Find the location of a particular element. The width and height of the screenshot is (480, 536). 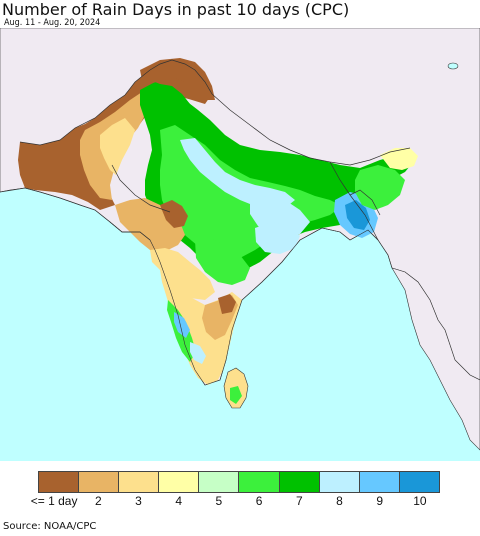

region-darkblue-patch-ne is located at coordinates (357, 215).